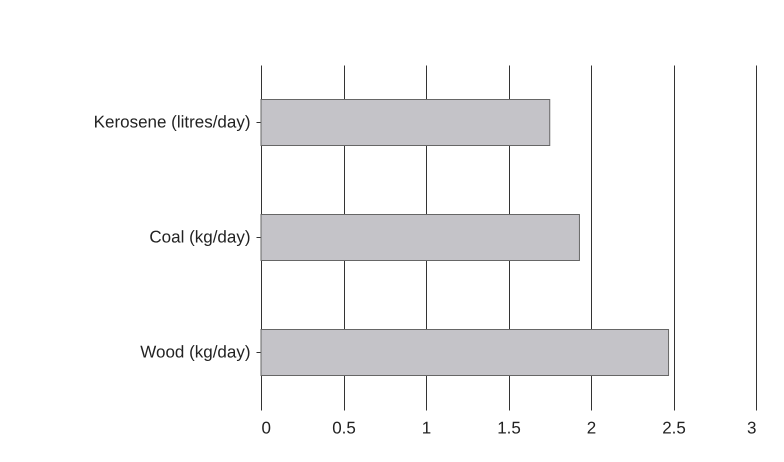 The width and height of the screenshot is (784, 462). What do you see at coordinates (509, 428) in the screenshot?
I see `x-tick-label: 1.5` at bounding box center [509, 428].